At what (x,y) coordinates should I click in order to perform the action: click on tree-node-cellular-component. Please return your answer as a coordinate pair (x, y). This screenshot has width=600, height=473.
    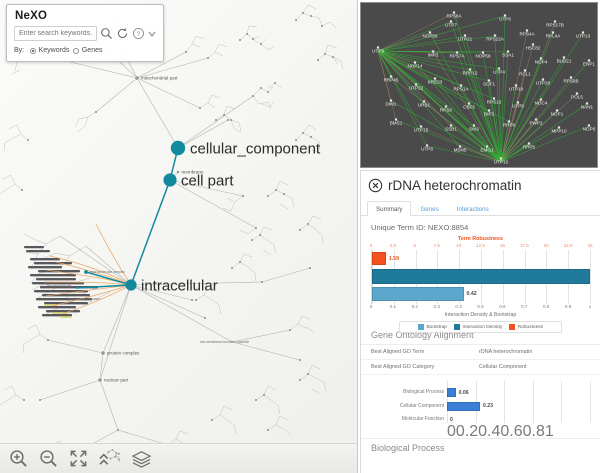
    Looking at the image, I should click on (178, 148).